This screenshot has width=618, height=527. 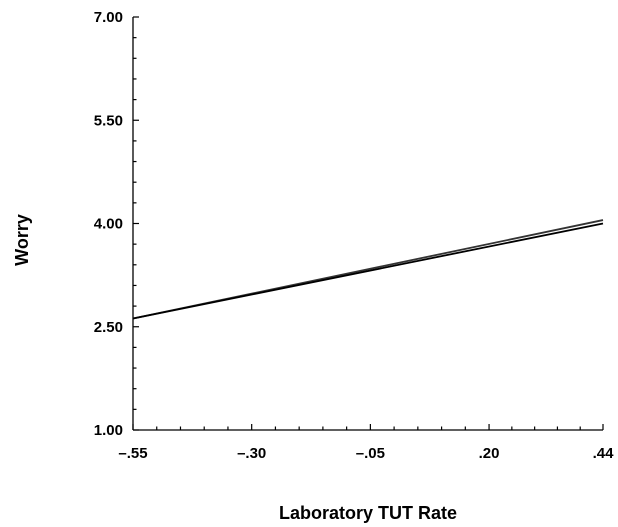 What do you see at coordinates (108, 224) in the screenshot?
I see `y-tick-label: 4.00` at bounding box center [108, 224].